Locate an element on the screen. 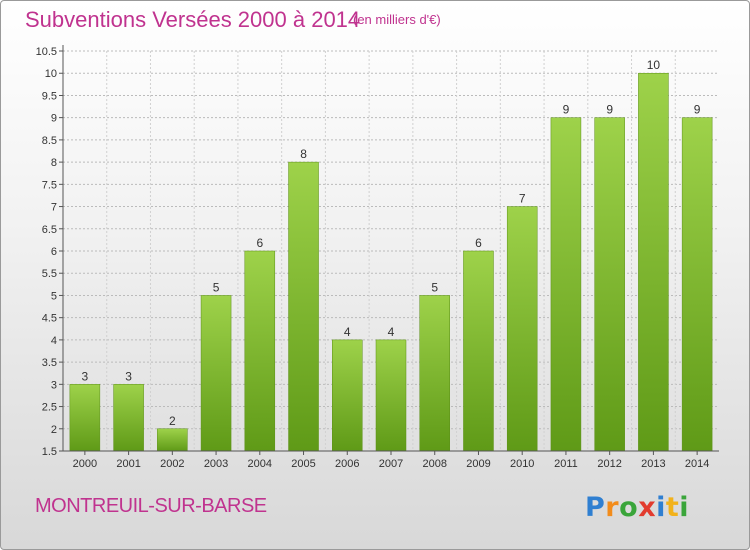 The width and height of the screenshot is (750, 550). x-tick-label: 2009 is located at coordinates (478, 464).